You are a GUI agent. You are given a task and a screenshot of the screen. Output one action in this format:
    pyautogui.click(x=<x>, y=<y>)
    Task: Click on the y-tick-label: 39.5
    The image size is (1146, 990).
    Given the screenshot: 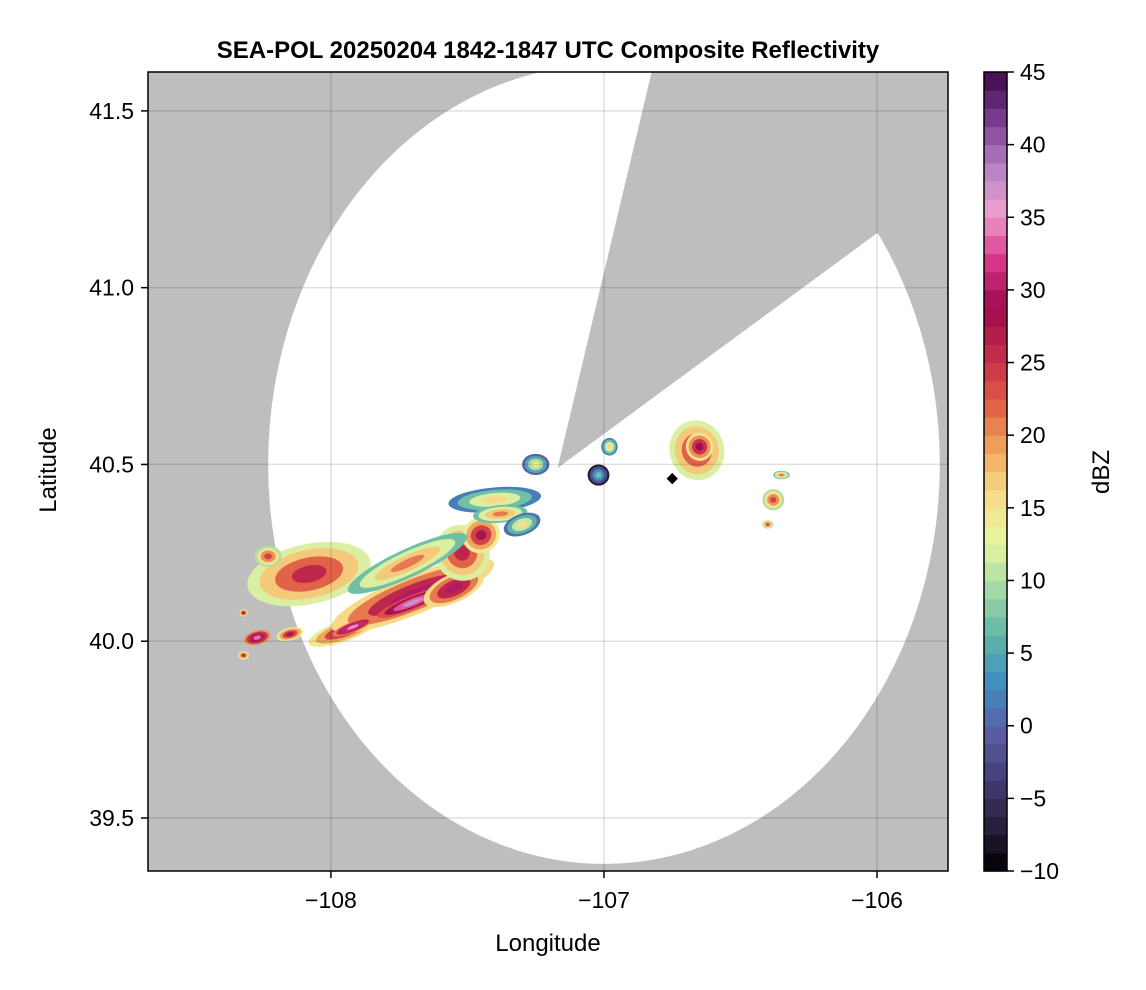 What is the action you would take?
    pyautogui.click(x=111, y=818)
    